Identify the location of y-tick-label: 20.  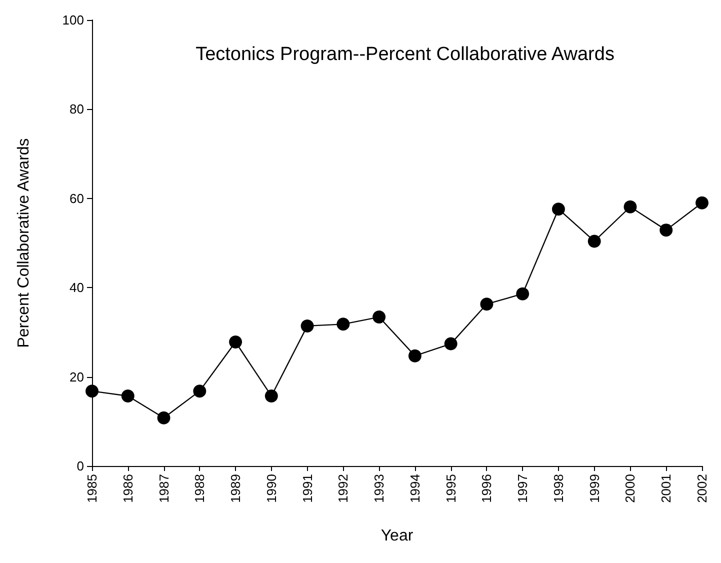
(77, 376).